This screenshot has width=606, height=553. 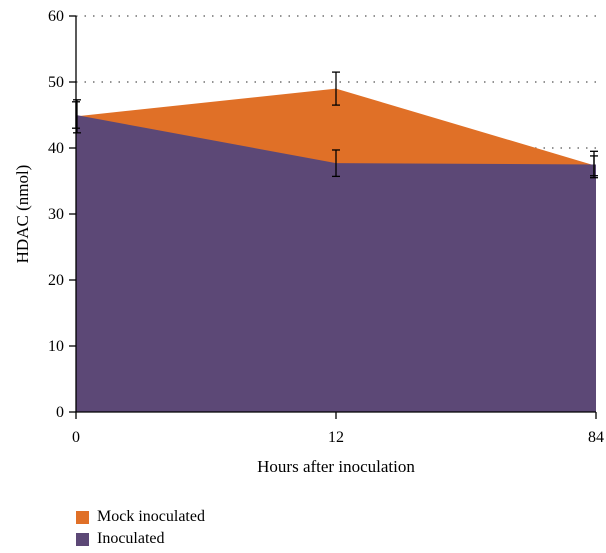 I want to click on y-tick-label-10: 10, so click(x=56, y=346).